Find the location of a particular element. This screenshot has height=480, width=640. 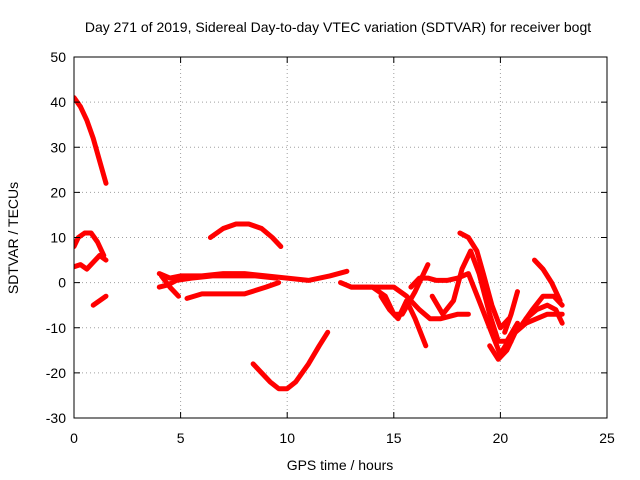

series-line-s21 is located at coordinates (544, 314).